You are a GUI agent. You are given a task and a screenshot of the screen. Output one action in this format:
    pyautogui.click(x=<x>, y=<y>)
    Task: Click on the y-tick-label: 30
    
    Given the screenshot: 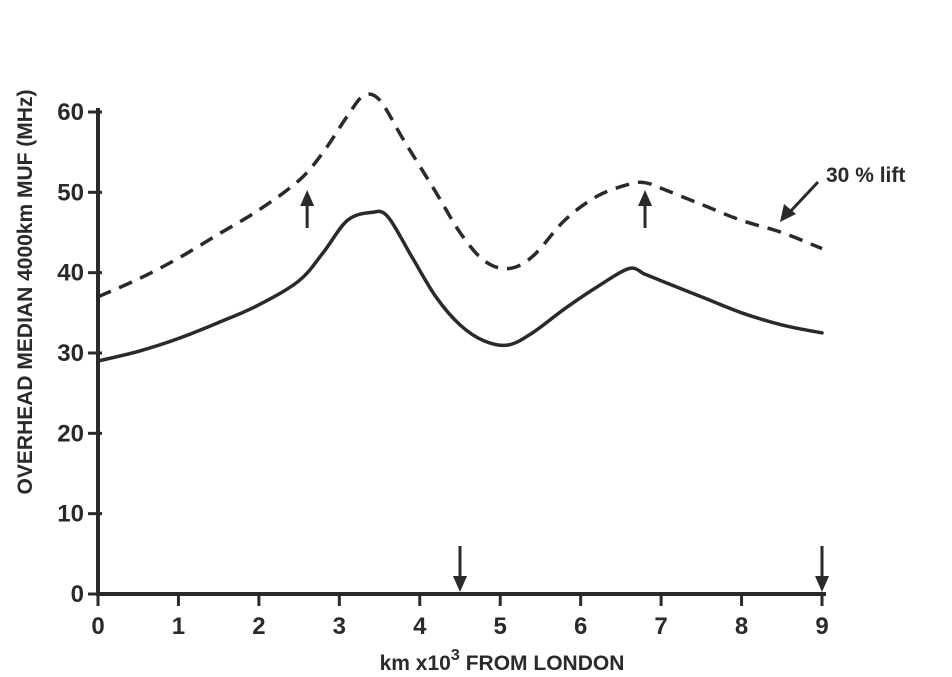 What is the action you would take?
    pyautogui.click(x=70, y=353)
    